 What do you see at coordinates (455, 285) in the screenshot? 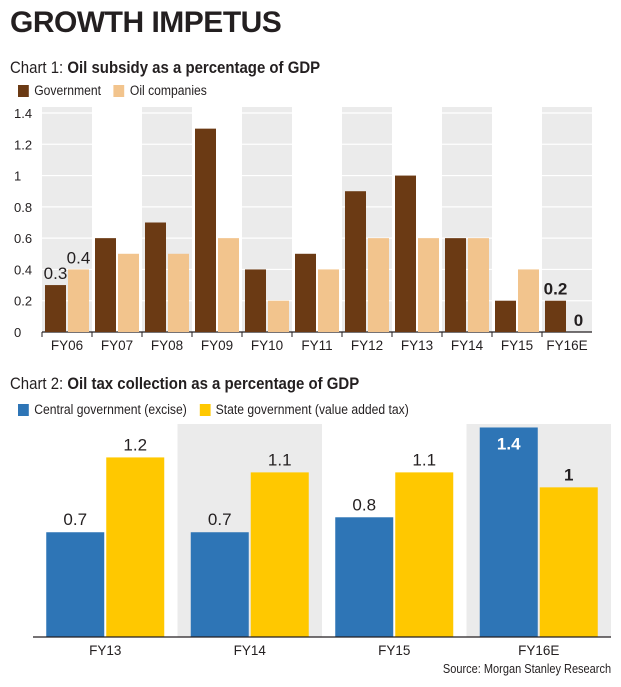
I see `bar-government-fy14` at bounding box center [455, 285].